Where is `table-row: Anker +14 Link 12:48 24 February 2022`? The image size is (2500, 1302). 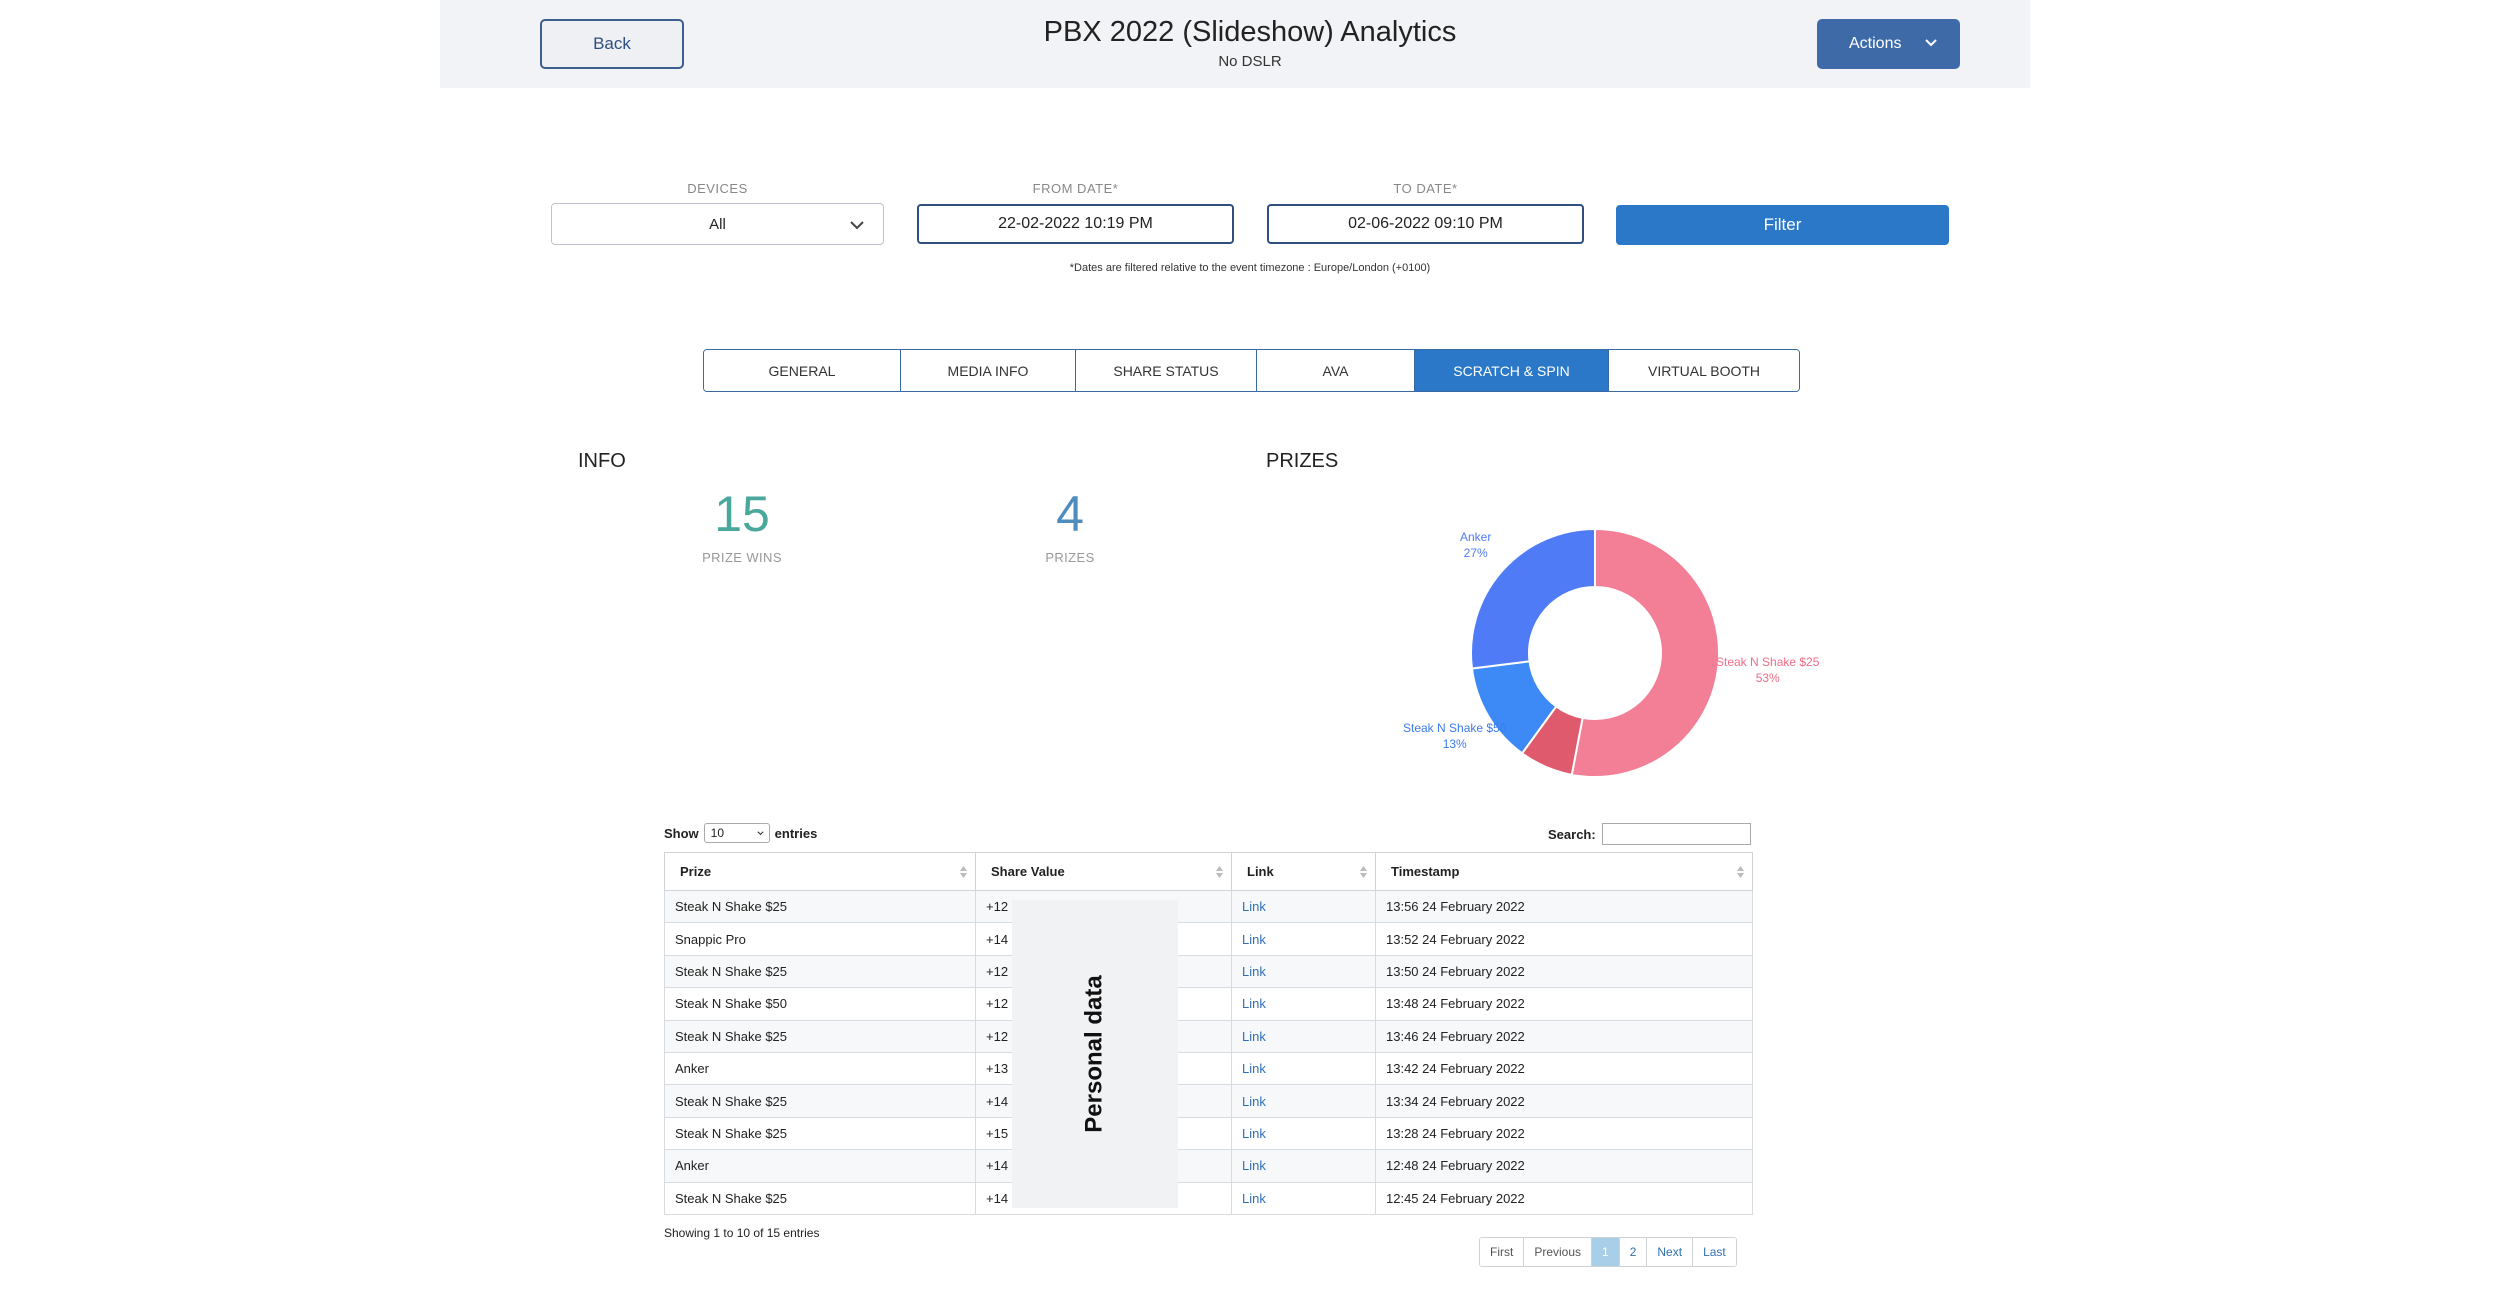
table-row: Anker +14 Link 12:48 24 February 2022 is located at coordinates (1208, 1166).